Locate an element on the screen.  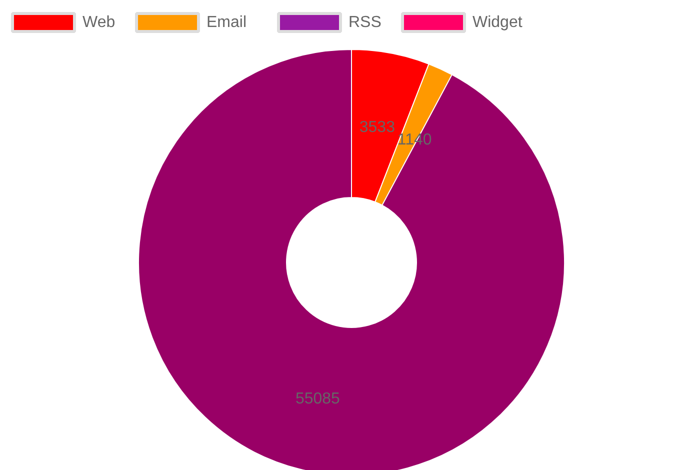
legend-label: Web is located at coordinates (99, 22).